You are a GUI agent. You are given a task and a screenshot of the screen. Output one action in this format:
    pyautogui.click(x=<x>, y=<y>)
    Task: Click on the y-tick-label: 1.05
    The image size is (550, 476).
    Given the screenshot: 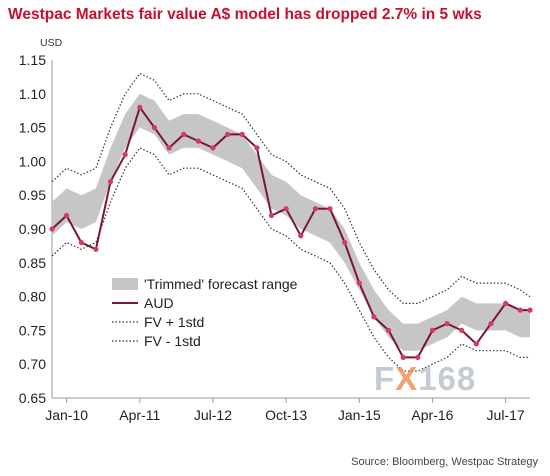 What is the action you would take?
    pyautogui.click(x=32, y=128)
    